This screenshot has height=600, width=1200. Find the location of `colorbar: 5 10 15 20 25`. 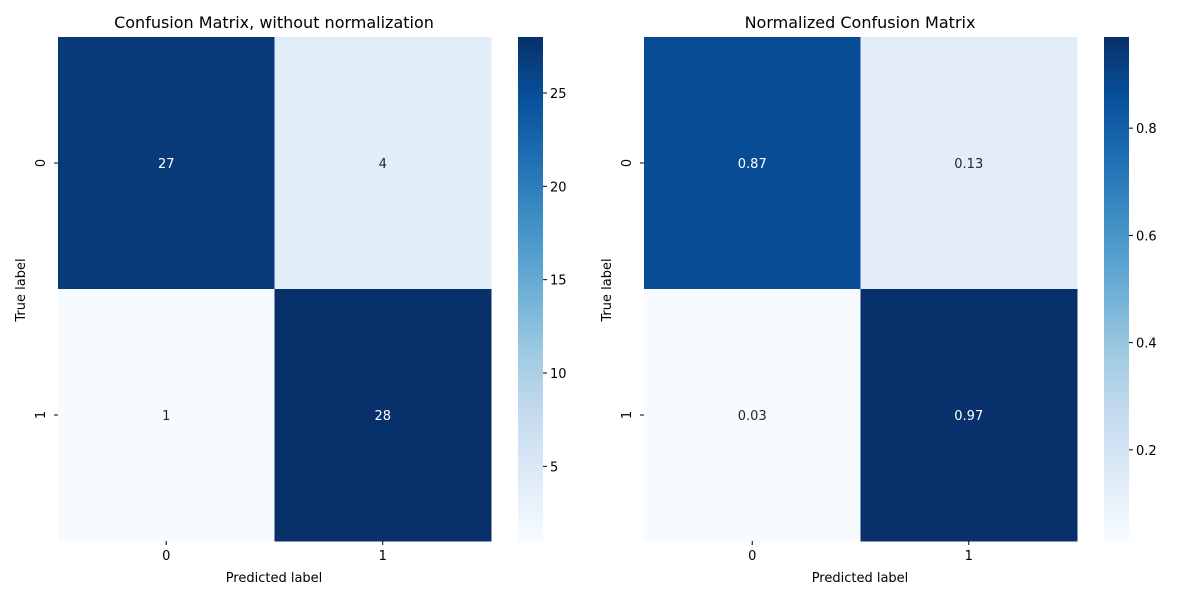

colorbar: 5 10 15 20 25 is located at coordinates (542, 289).